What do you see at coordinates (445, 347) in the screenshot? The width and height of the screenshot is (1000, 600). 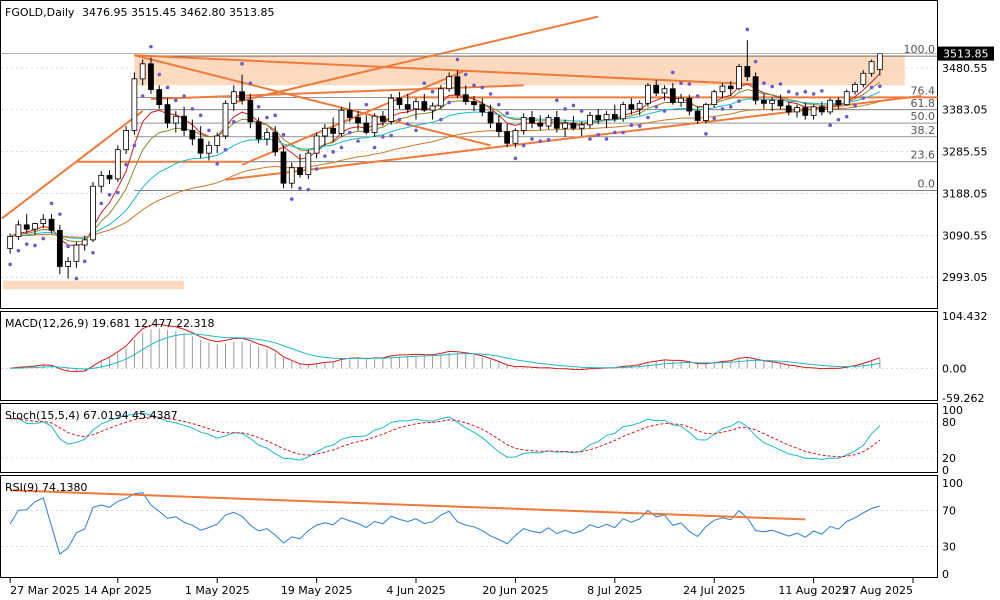 I see `macd-line` at bounding box center [445, 347].